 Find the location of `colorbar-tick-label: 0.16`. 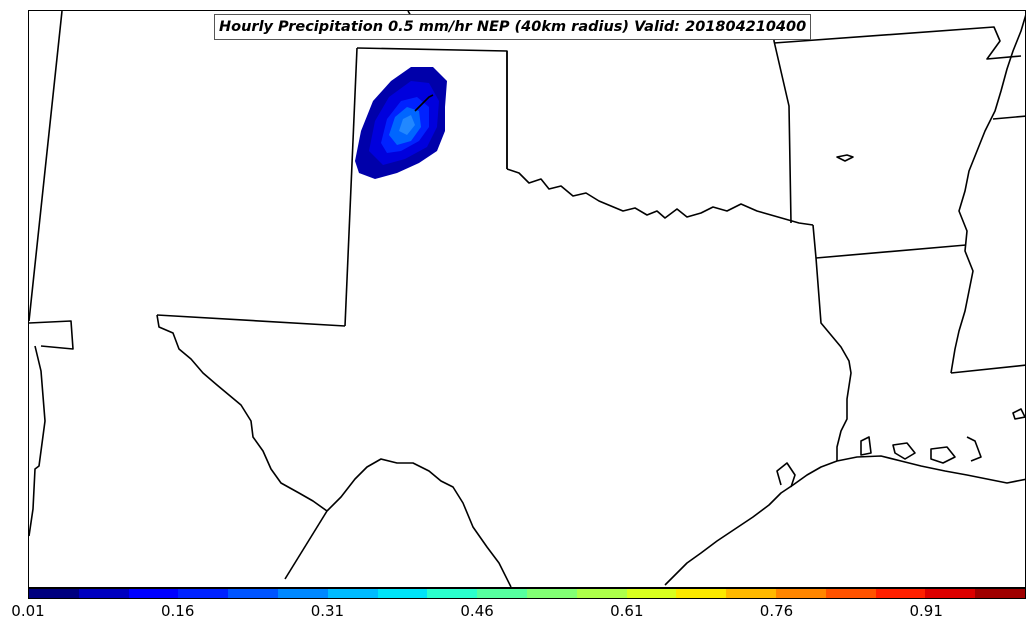

colorbar-tick-label: 0.16 is located at coordinates (177, 611).